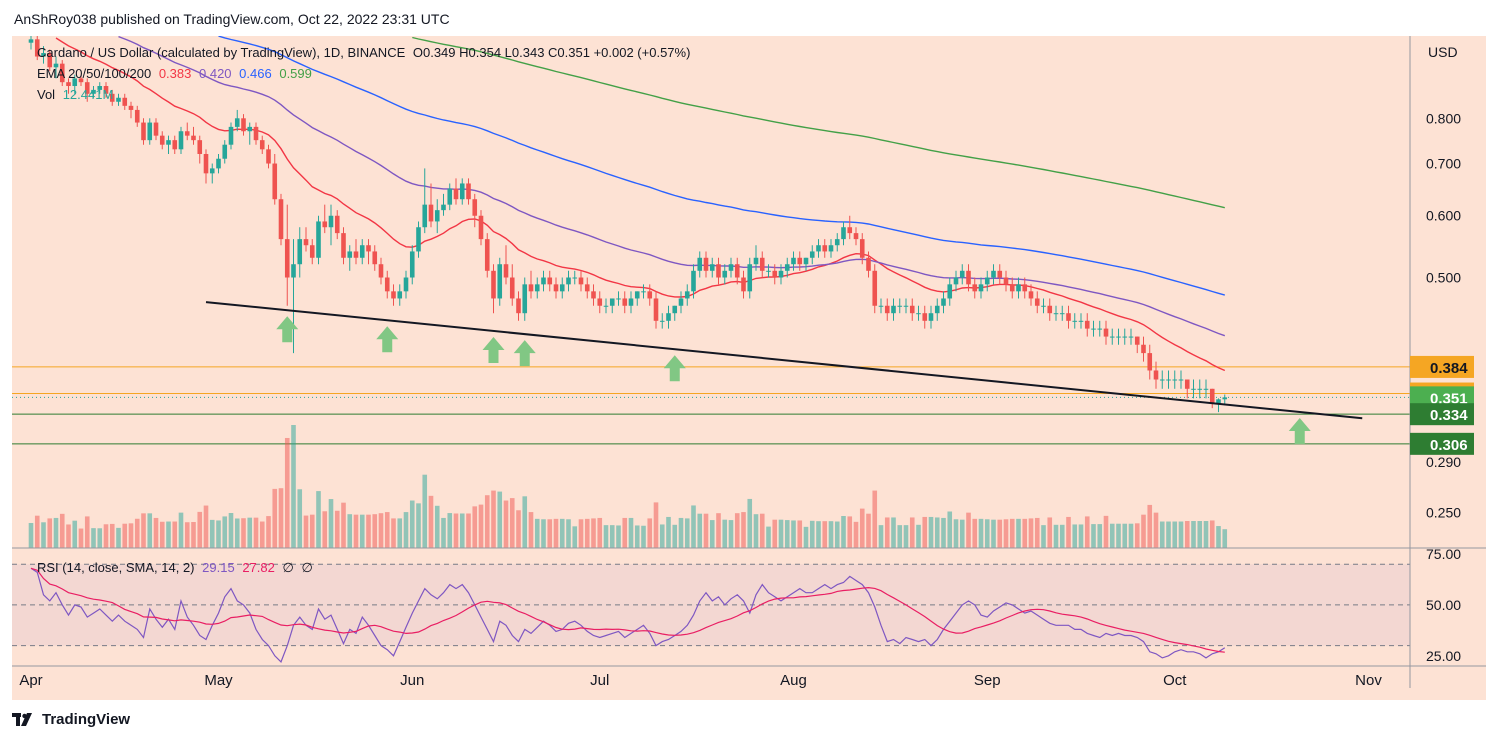 This screenshot has height=743, width=1497. What do you see at coordinates (700, 680) in the screenshot?
I see `time-axis: Apr May Jun Jul Aug Sep Oct Nov` at bounding box center [700, 680].